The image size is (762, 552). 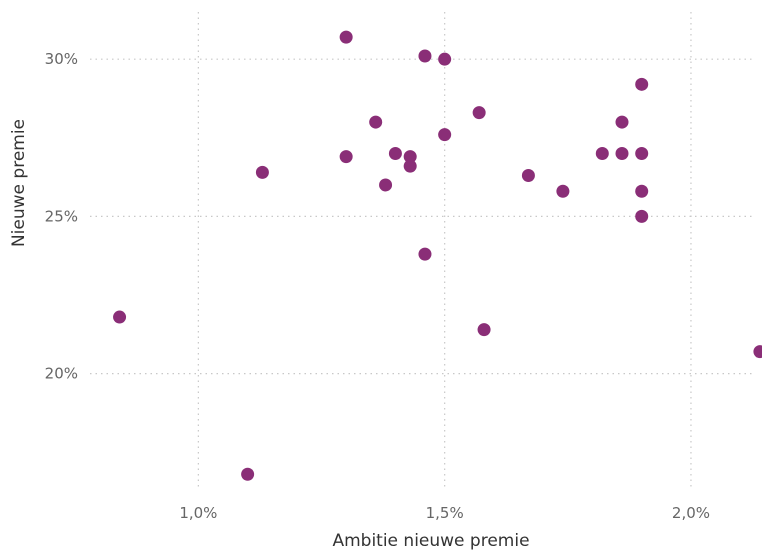 What do you see at coordinates (61, 374) in the screenshot?
I see `y-tick-label: 20%` at bounding box center [61, 374].